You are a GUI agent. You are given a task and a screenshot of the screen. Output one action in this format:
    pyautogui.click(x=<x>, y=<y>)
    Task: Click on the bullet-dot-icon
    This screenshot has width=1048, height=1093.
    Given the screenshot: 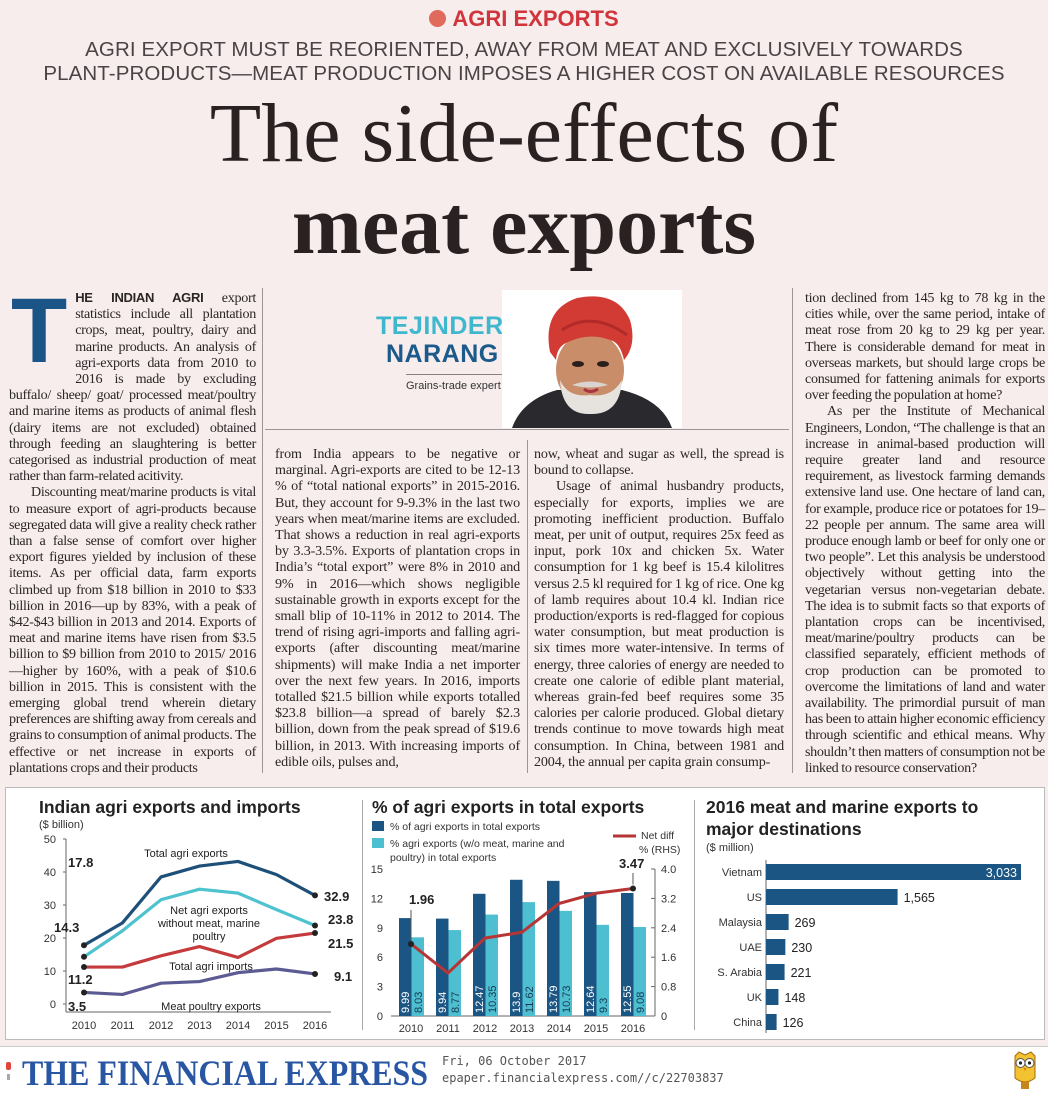 What is the action you would take?
    pyautogui.click(x=438, y=18)
    